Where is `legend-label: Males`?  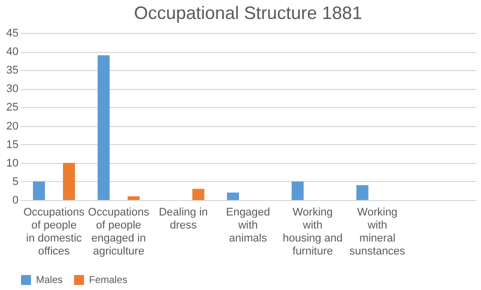 legend-label: Males is located at coordinates (49, 280).